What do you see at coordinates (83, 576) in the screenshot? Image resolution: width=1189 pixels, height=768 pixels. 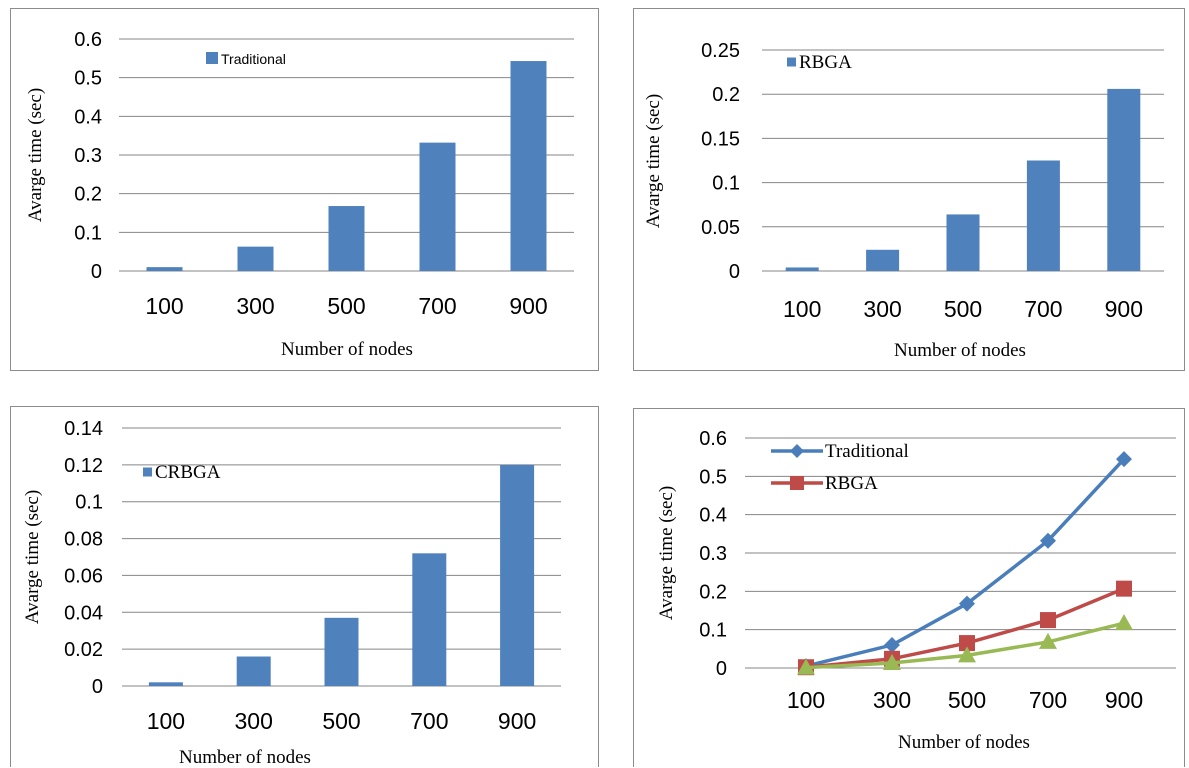 I see `y-tick-label: 0.06` at bounding box center [83, 576].